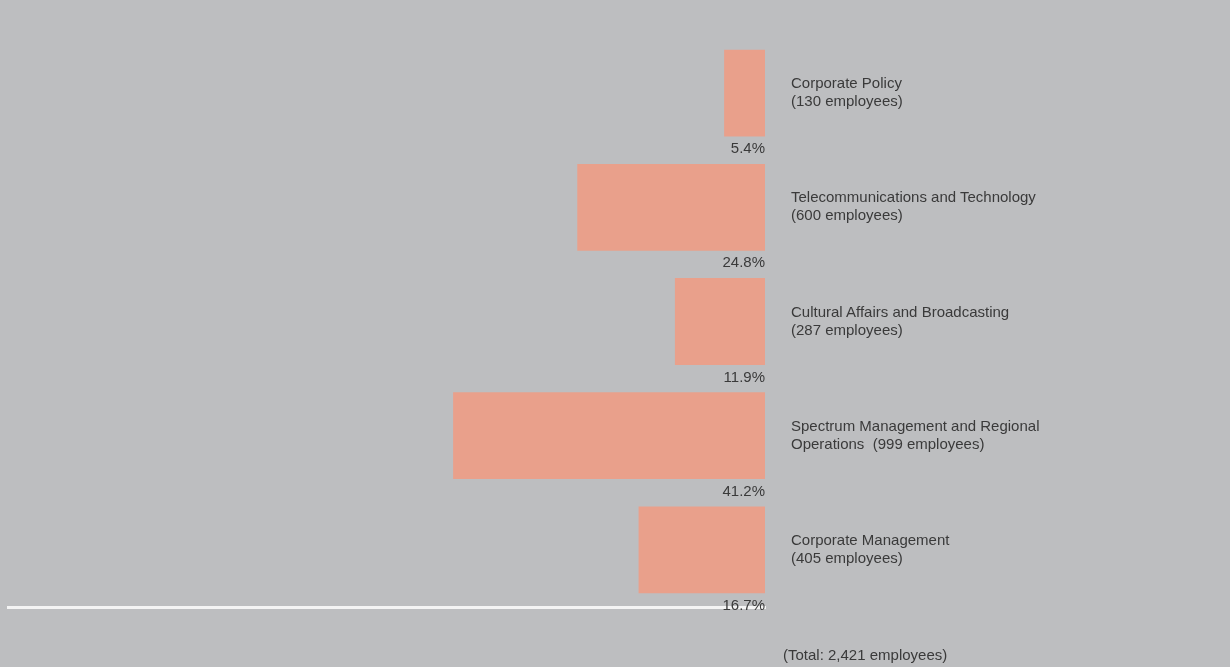 The height and width of the screenshot is (667, 1230). What do you see at coordinates (871, 549) in the screenshot?
I see `y-tick-label: Corporate Management (405 employees)` at bounding box center [871, 549].